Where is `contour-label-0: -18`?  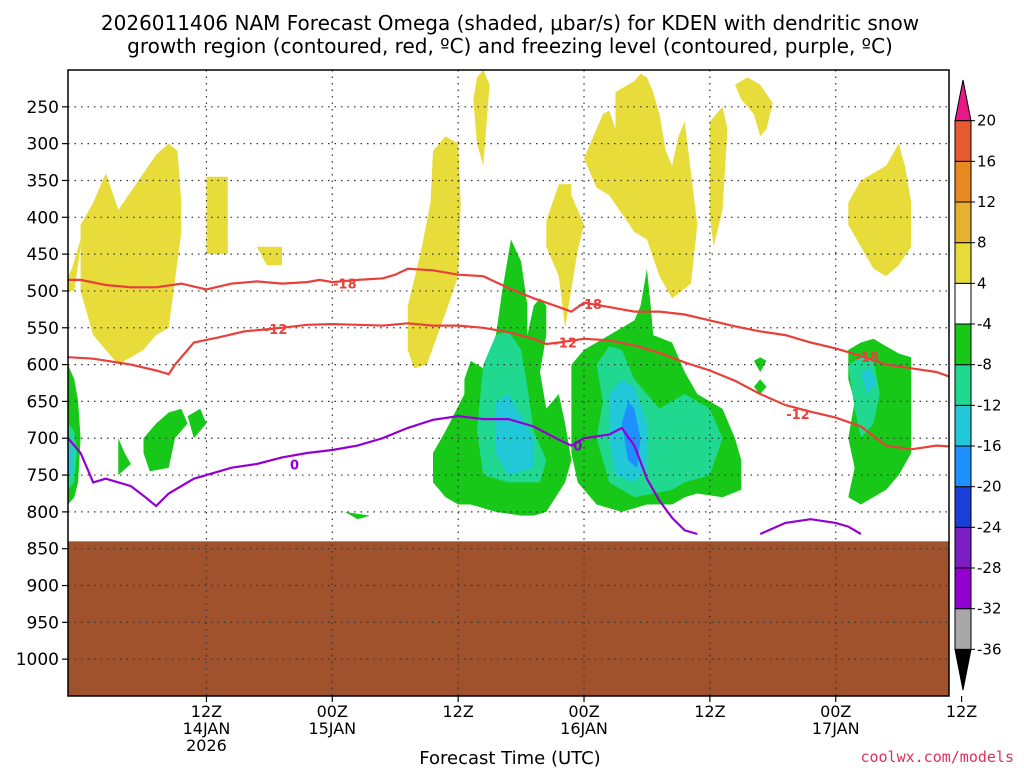 contour-label-0: -18 is located at coordinates (345, 285).